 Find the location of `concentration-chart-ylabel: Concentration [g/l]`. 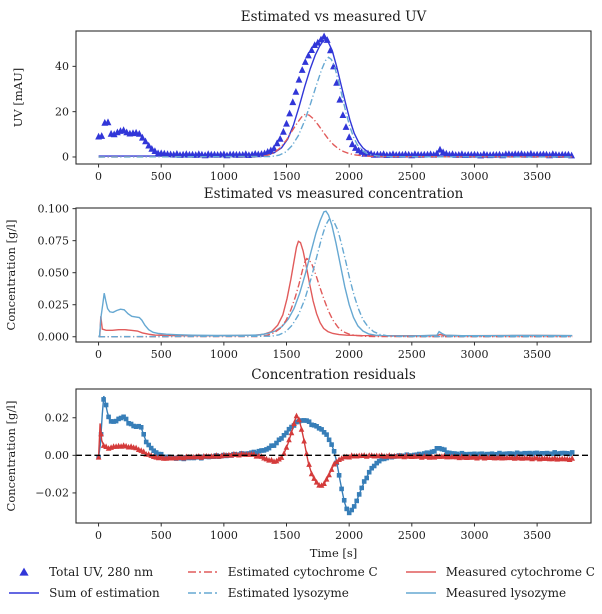

concentration-chart-ylabel: Concentration [g/l] is located at coordinates (11, 275).